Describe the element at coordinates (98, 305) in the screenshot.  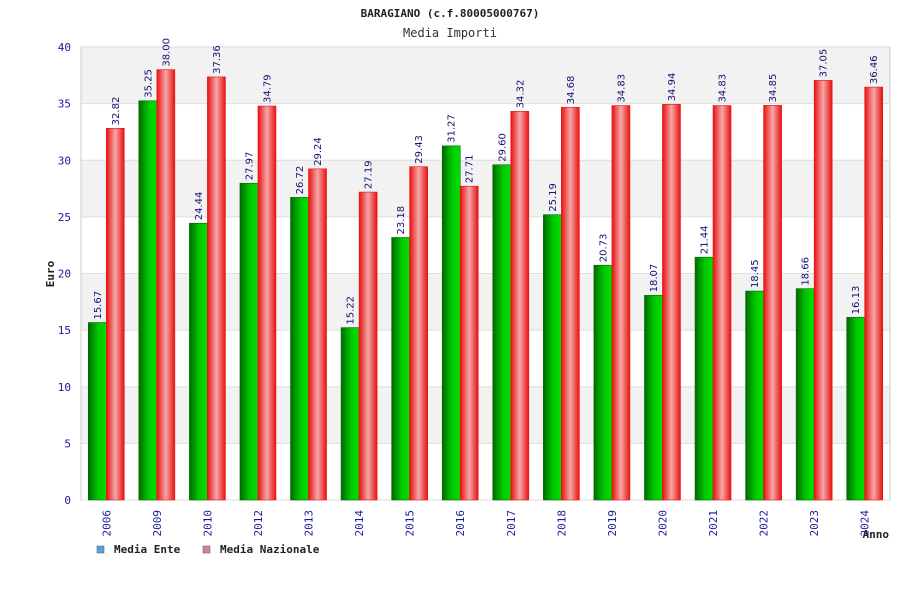
I see `data-label: 15.67` at that location.